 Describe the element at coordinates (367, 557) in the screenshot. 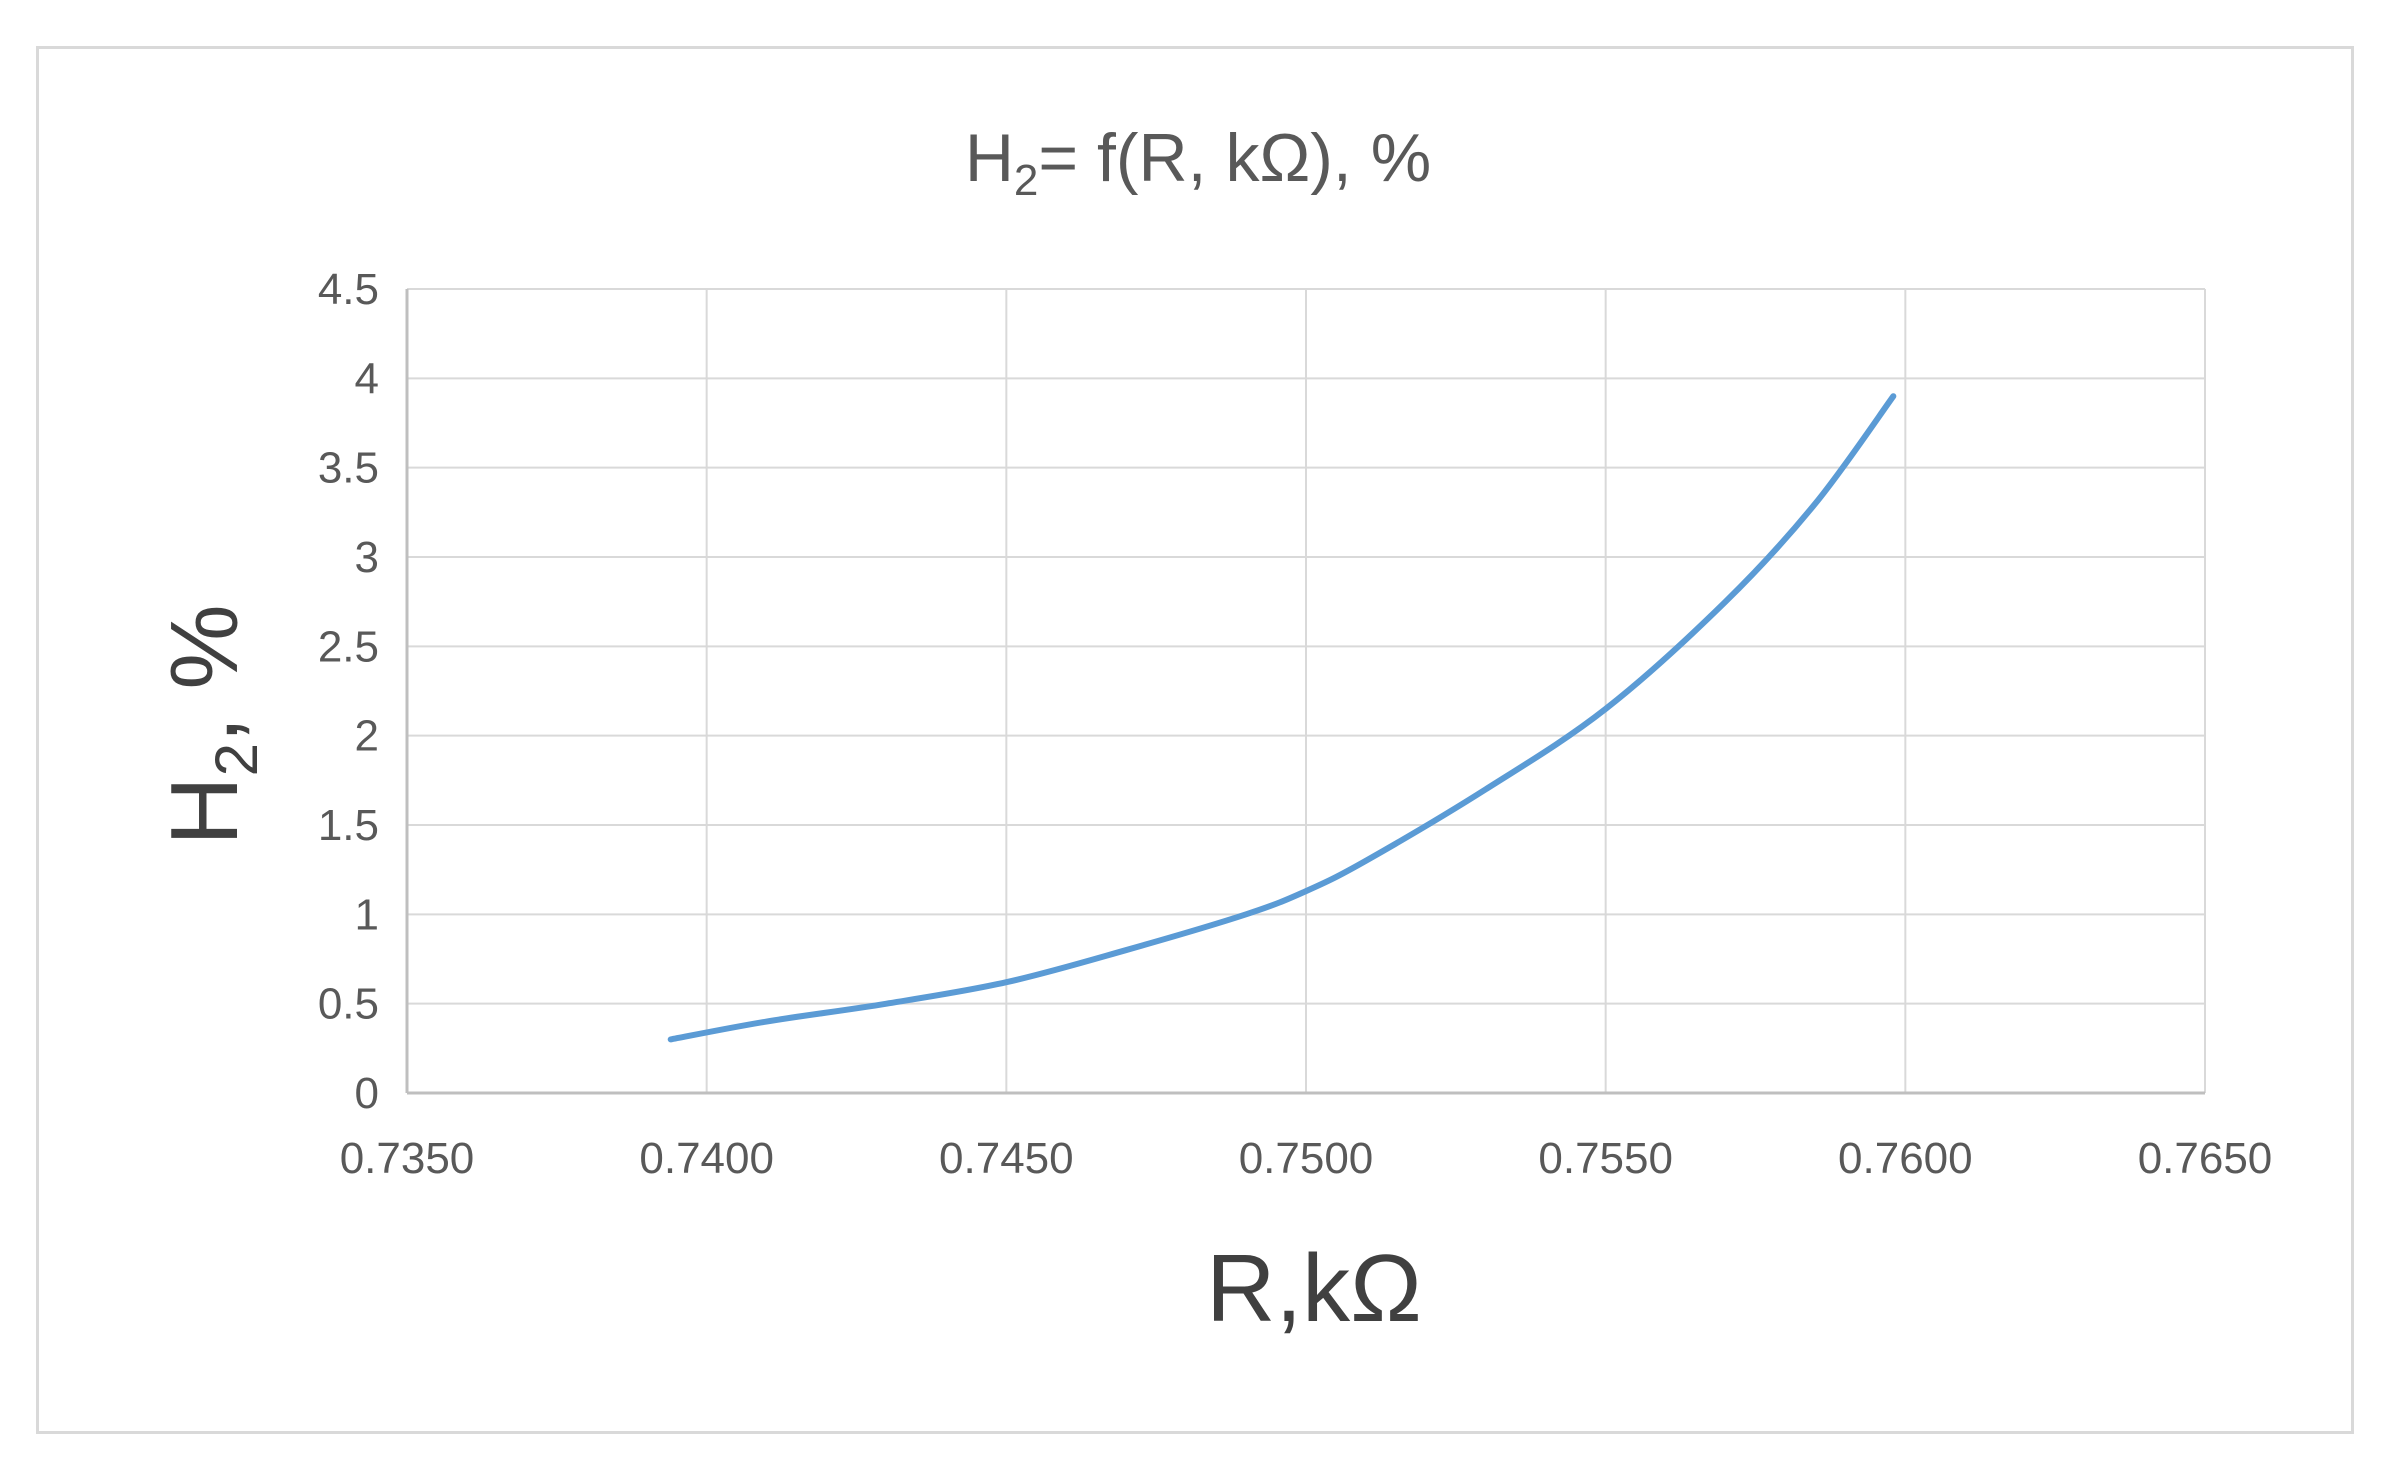

I see `y-tick-label: 3` at that location.